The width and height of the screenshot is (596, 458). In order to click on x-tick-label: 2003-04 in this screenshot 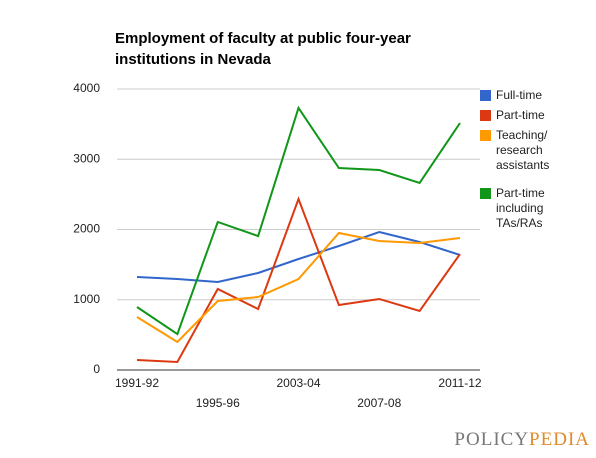, I will do `click(298, 383)`.